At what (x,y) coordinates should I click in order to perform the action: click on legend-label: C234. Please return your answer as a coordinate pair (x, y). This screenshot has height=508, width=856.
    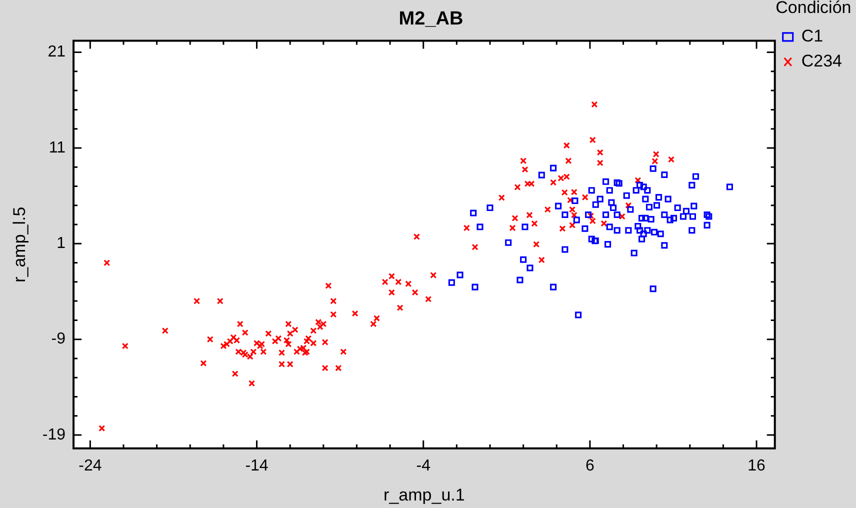
    Looking at the image, I should click on (821, 61).